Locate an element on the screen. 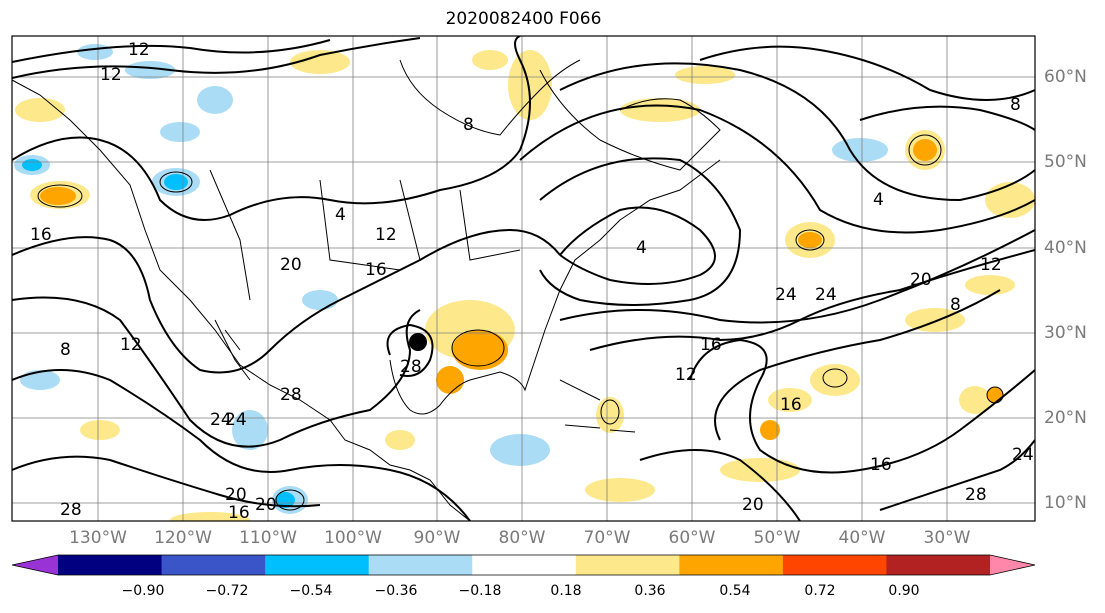 Image resolution: width=1105 pixels, height=613 pixels. latitude-label: 60°N is located at coordinates (1065, 77).